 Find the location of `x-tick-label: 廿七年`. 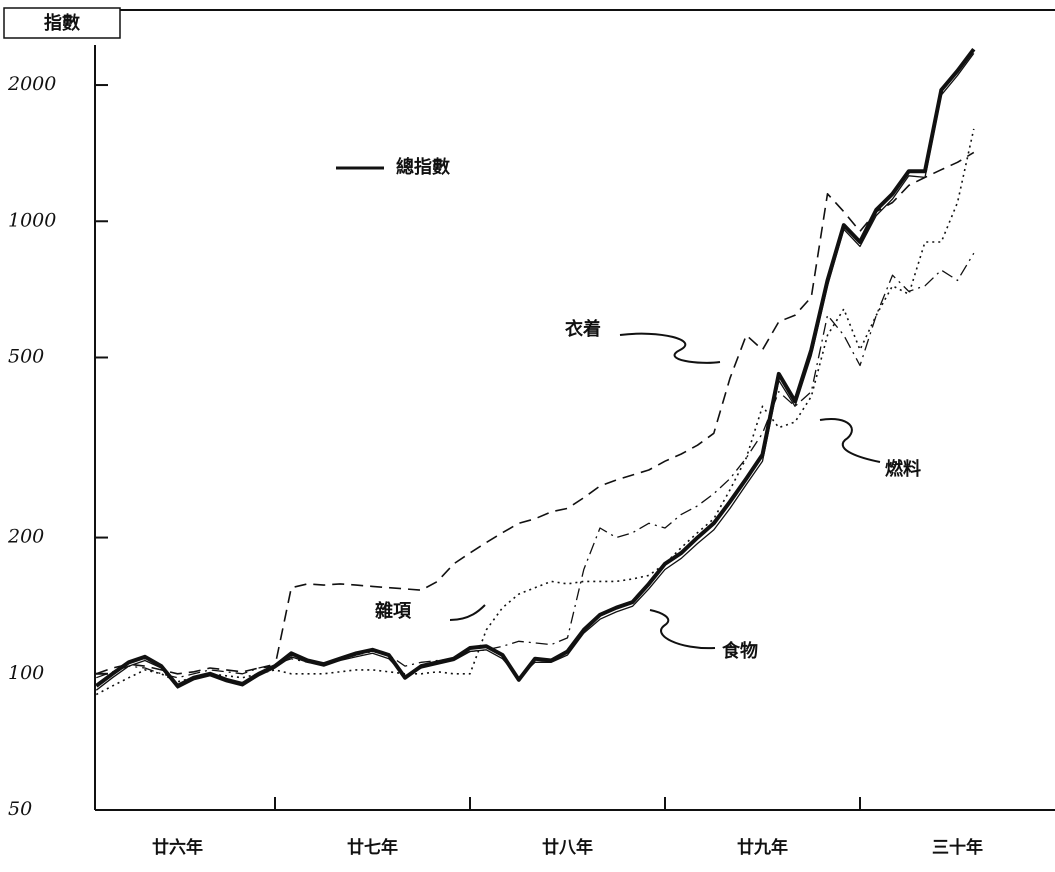

x-tick-label: 廿七年 is located at coordinates (372, 847).